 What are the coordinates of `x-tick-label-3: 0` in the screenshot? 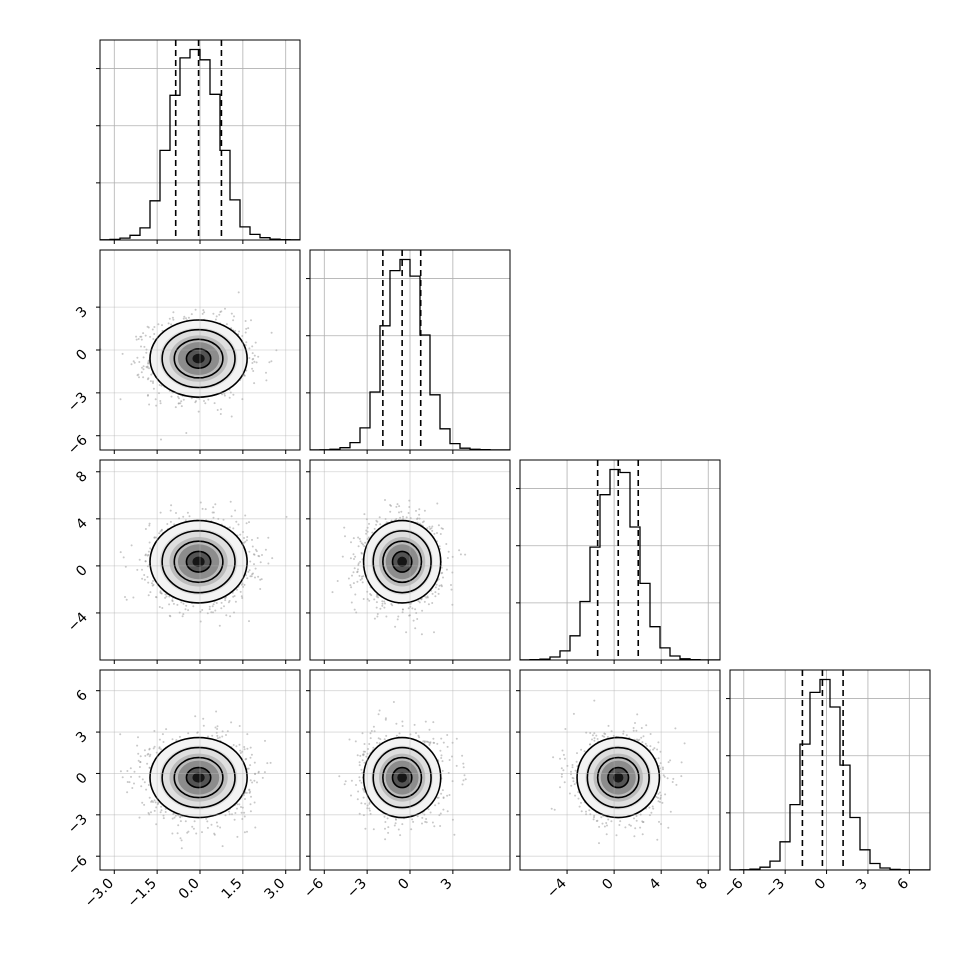 It's located at (821, 885).